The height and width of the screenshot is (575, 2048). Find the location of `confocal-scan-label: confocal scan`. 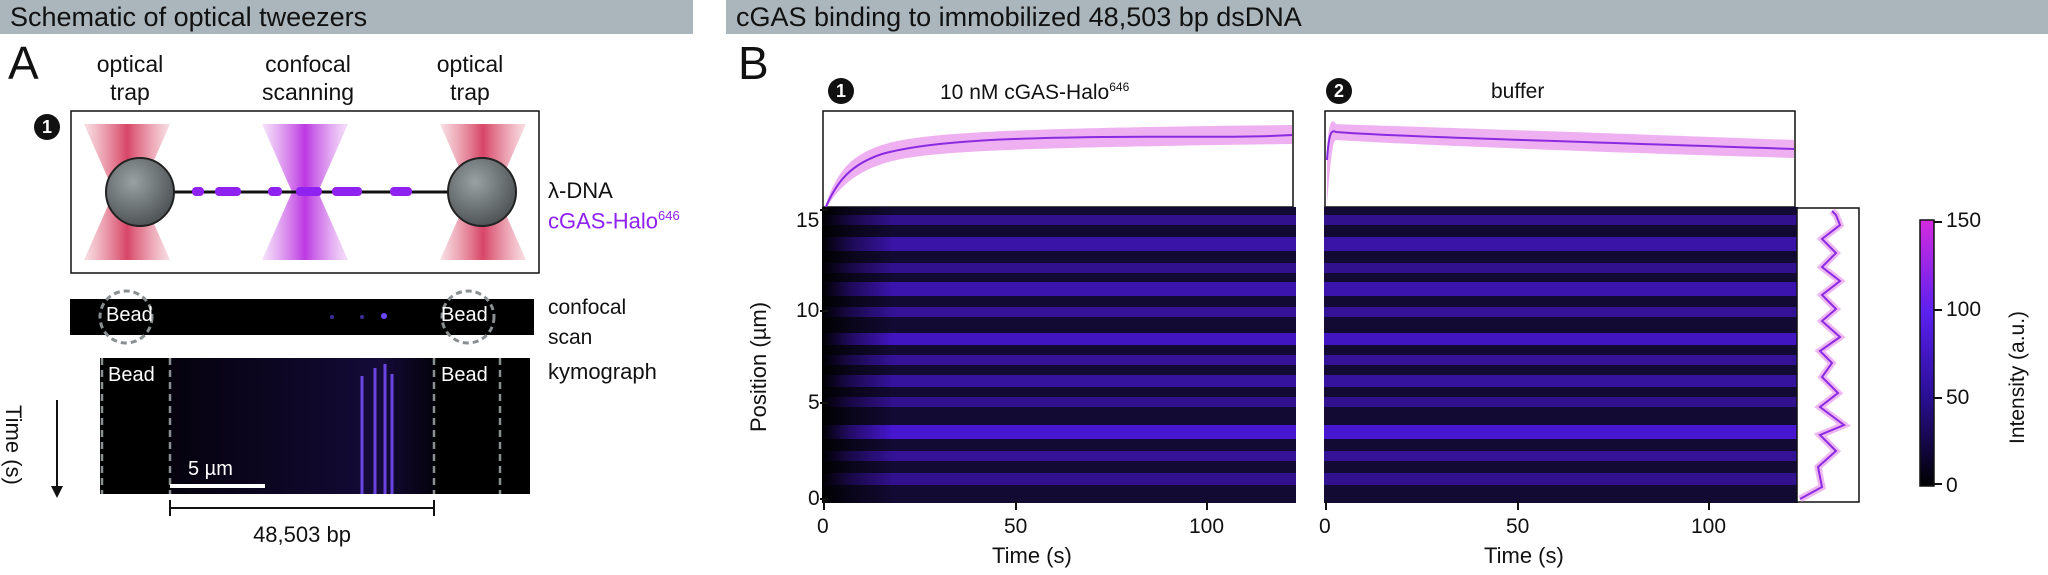

confocal-scan-label: confocal scan is located at coordinates (587, 322).